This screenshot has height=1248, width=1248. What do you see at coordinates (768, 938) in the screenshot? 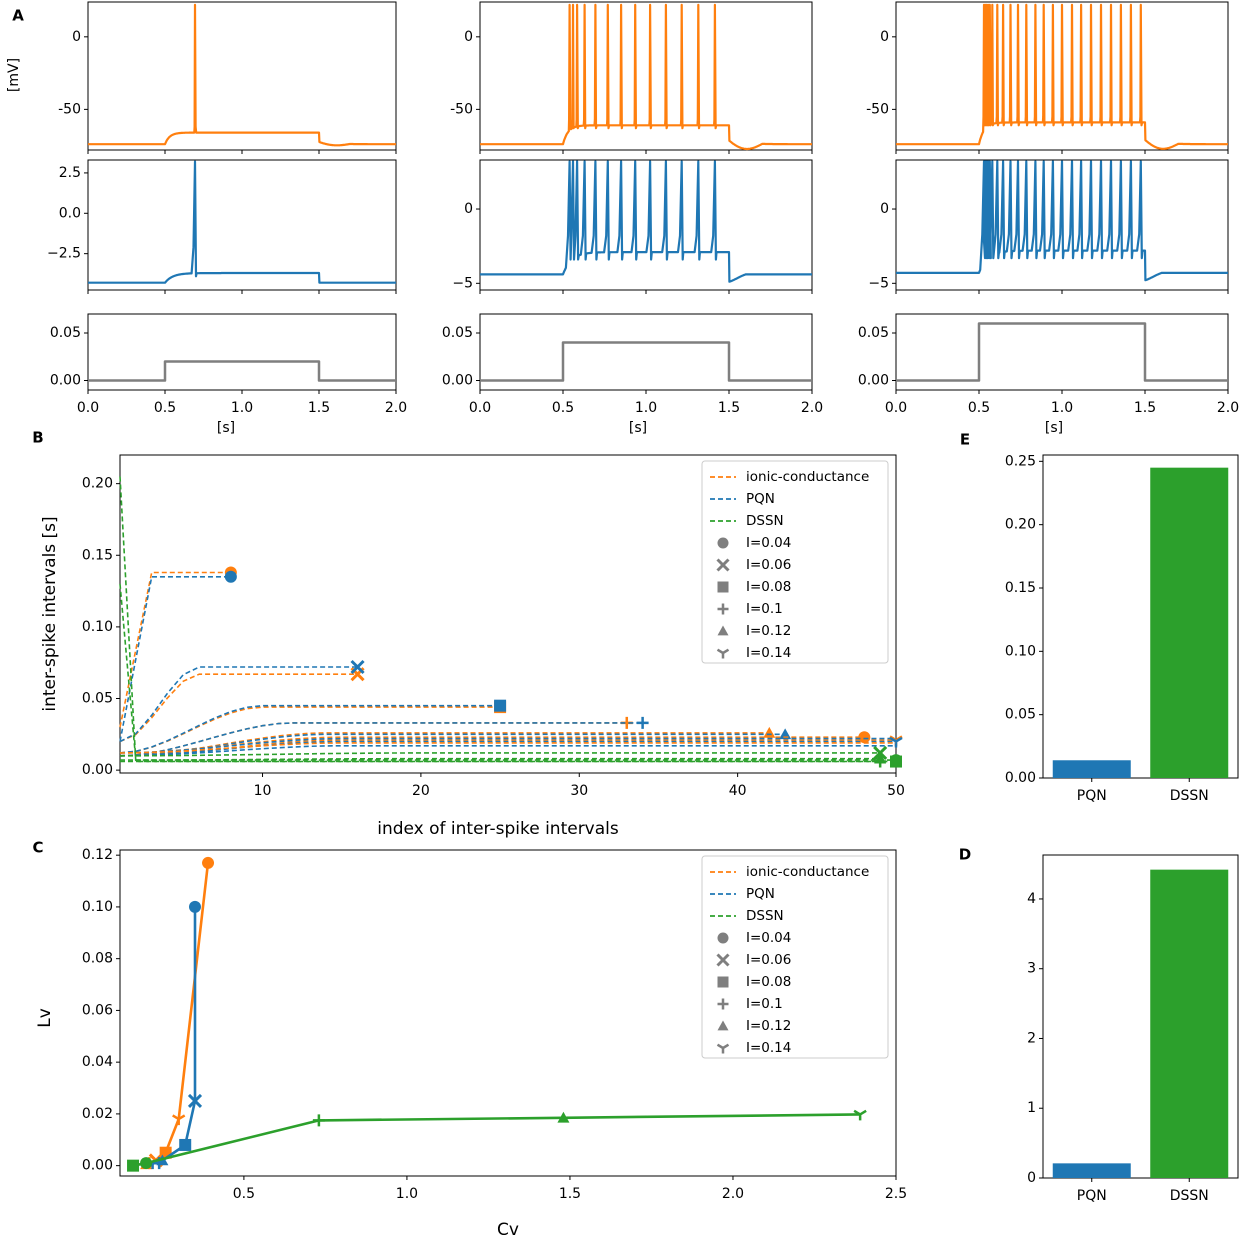
I see `legend-label: I=0.04` at bounding box center [768, 938].